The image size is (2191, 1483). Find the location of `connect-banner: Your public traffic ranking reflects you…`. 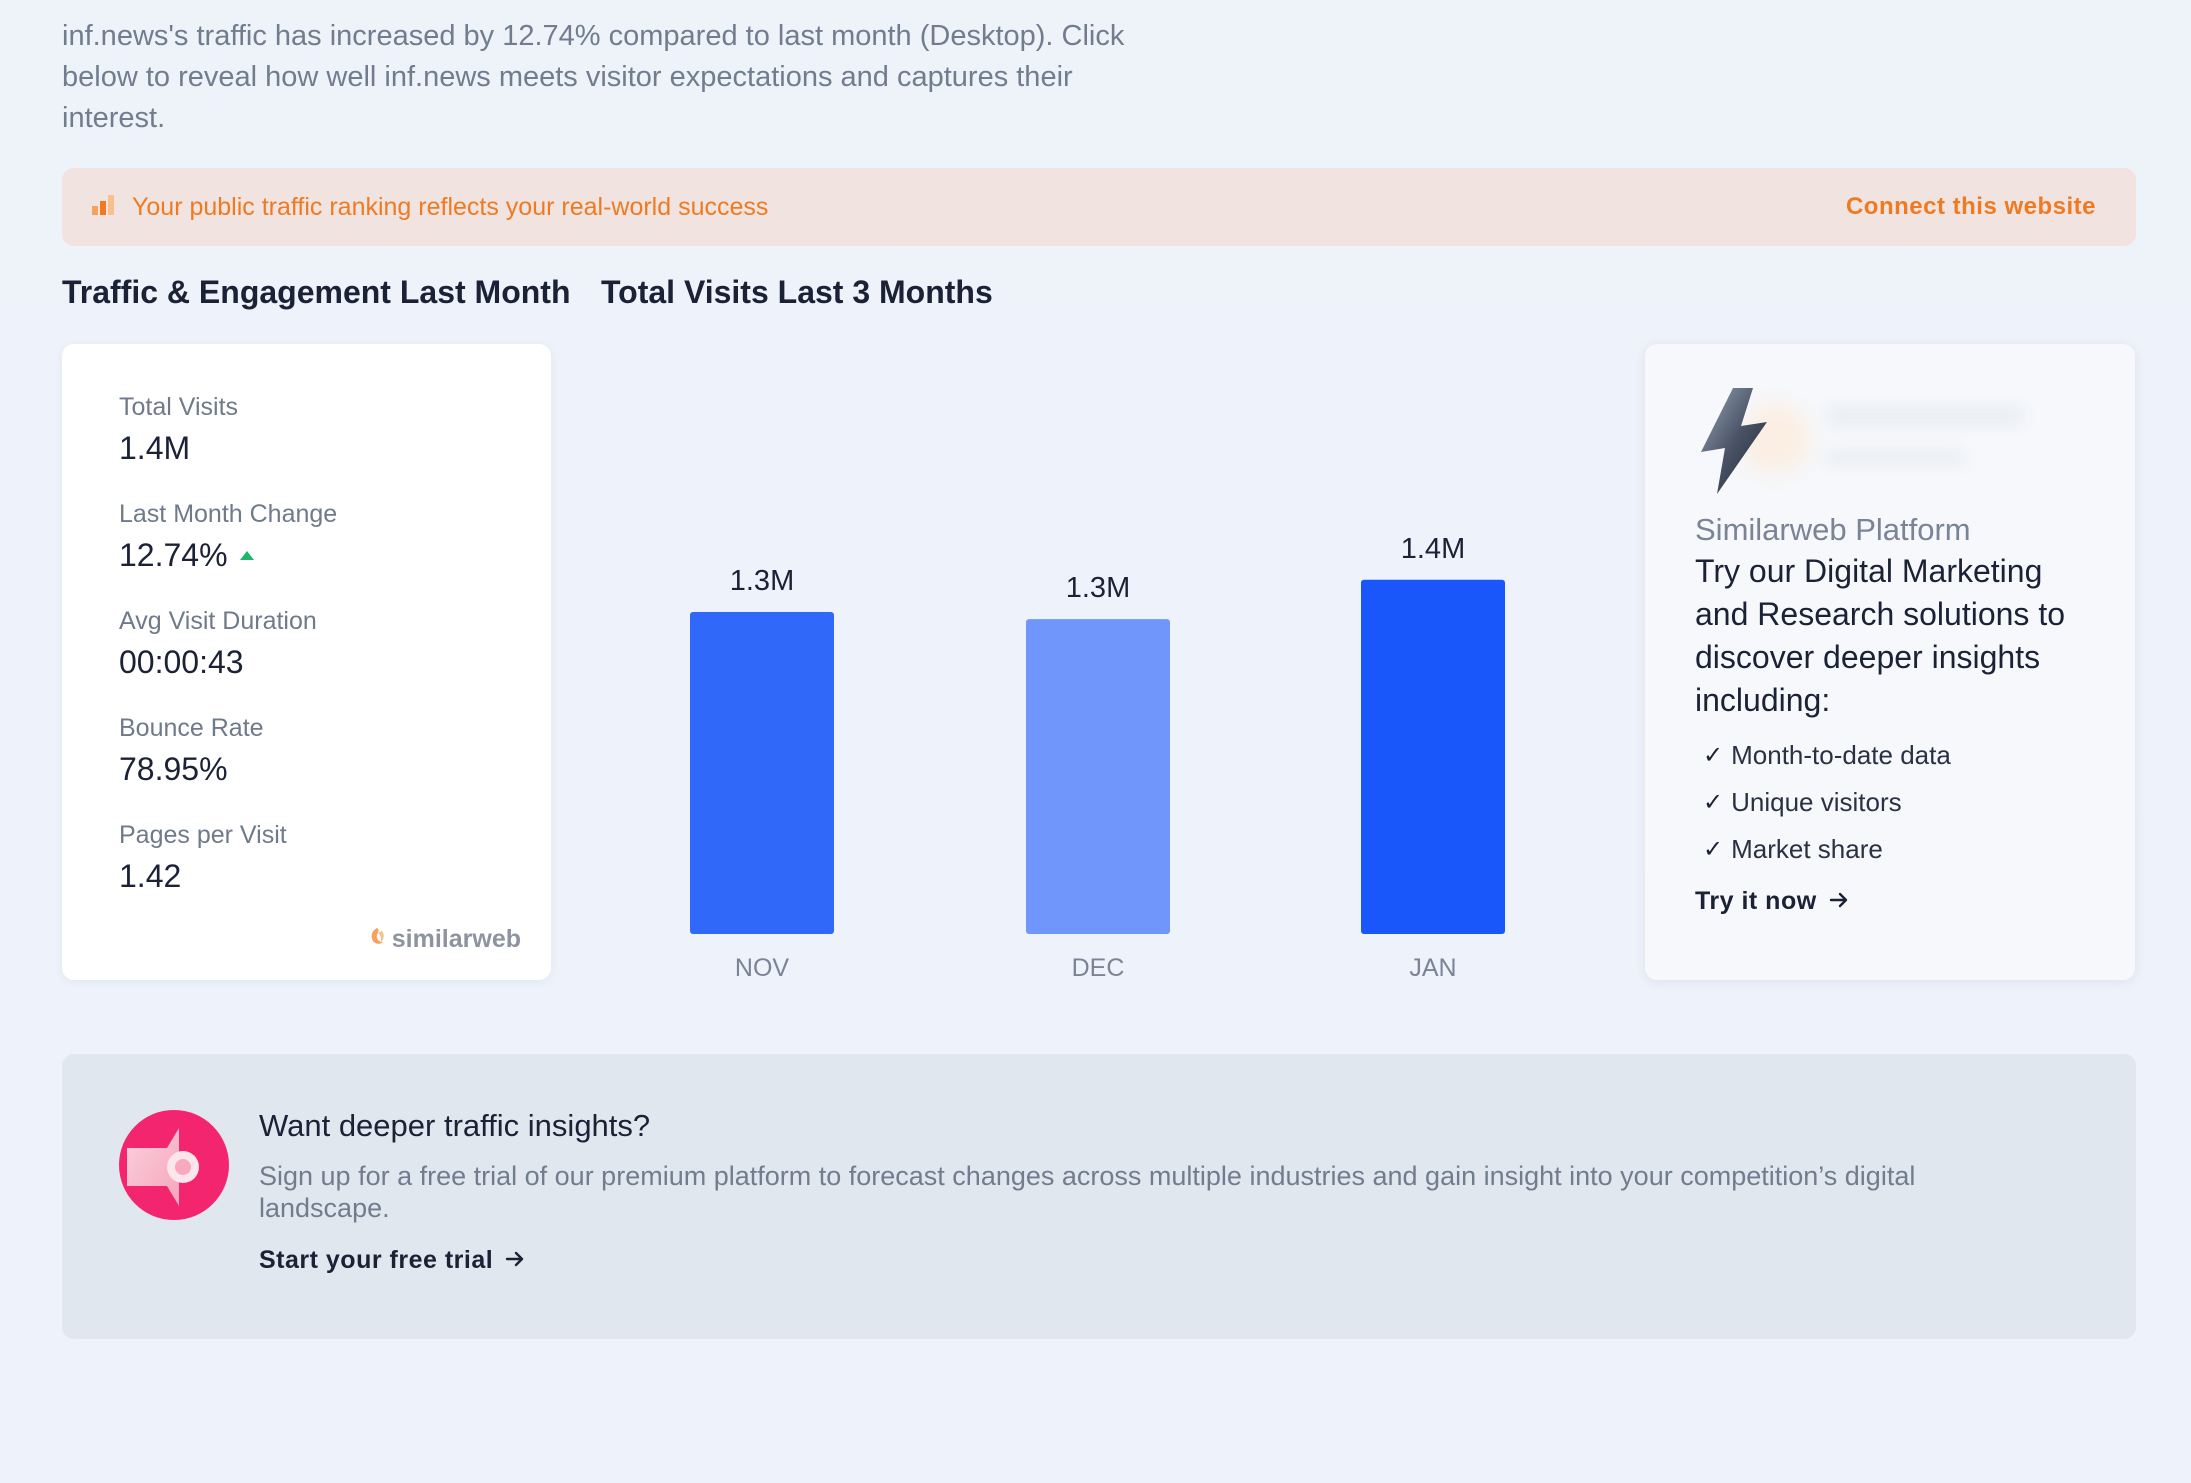

connect-banner: Your public traffic ranking reflects you… is located at coordinates (1099, 207).